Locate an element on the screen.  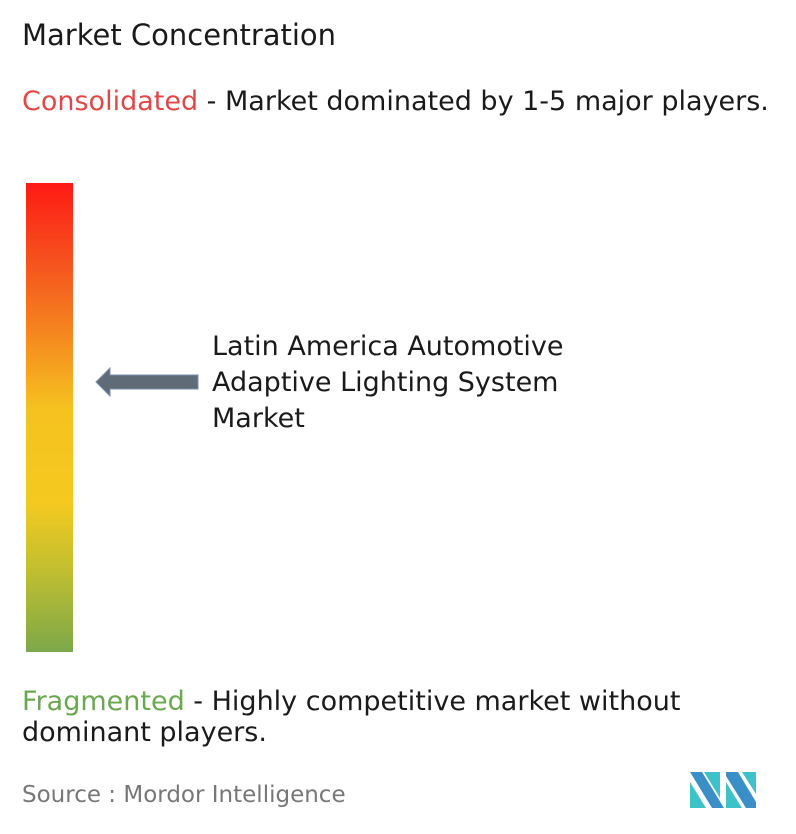
consolidated-label: Consolidated is located at coordinates (110, 101).